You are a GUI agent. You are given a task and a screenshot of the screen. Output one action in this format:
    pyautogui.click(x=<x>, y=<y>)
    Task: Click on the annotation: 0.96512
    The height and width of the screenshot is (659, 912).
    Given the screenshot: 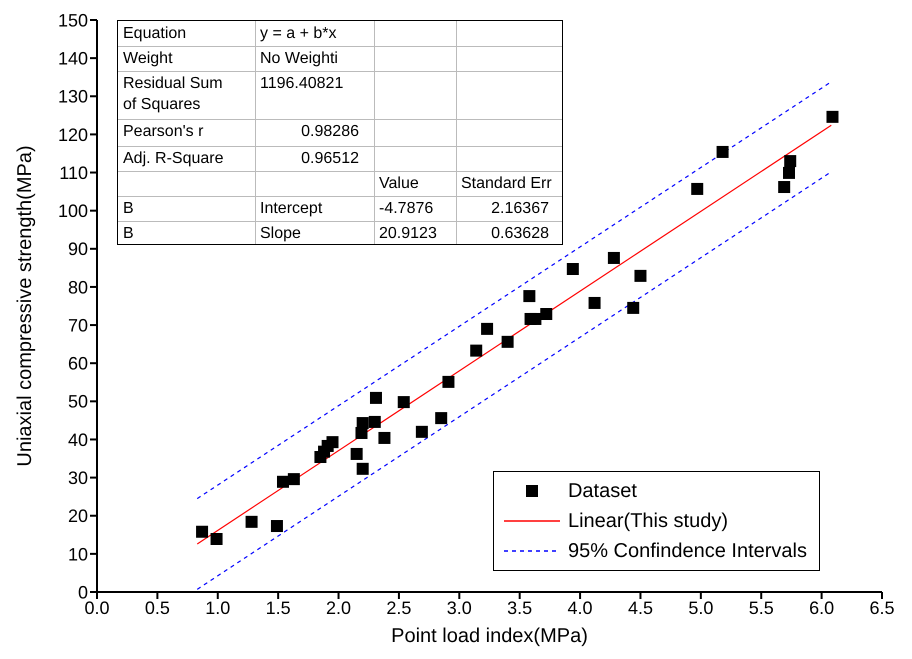 What is the action you would take?
    pyautogui.click(x=329, y=159)
    